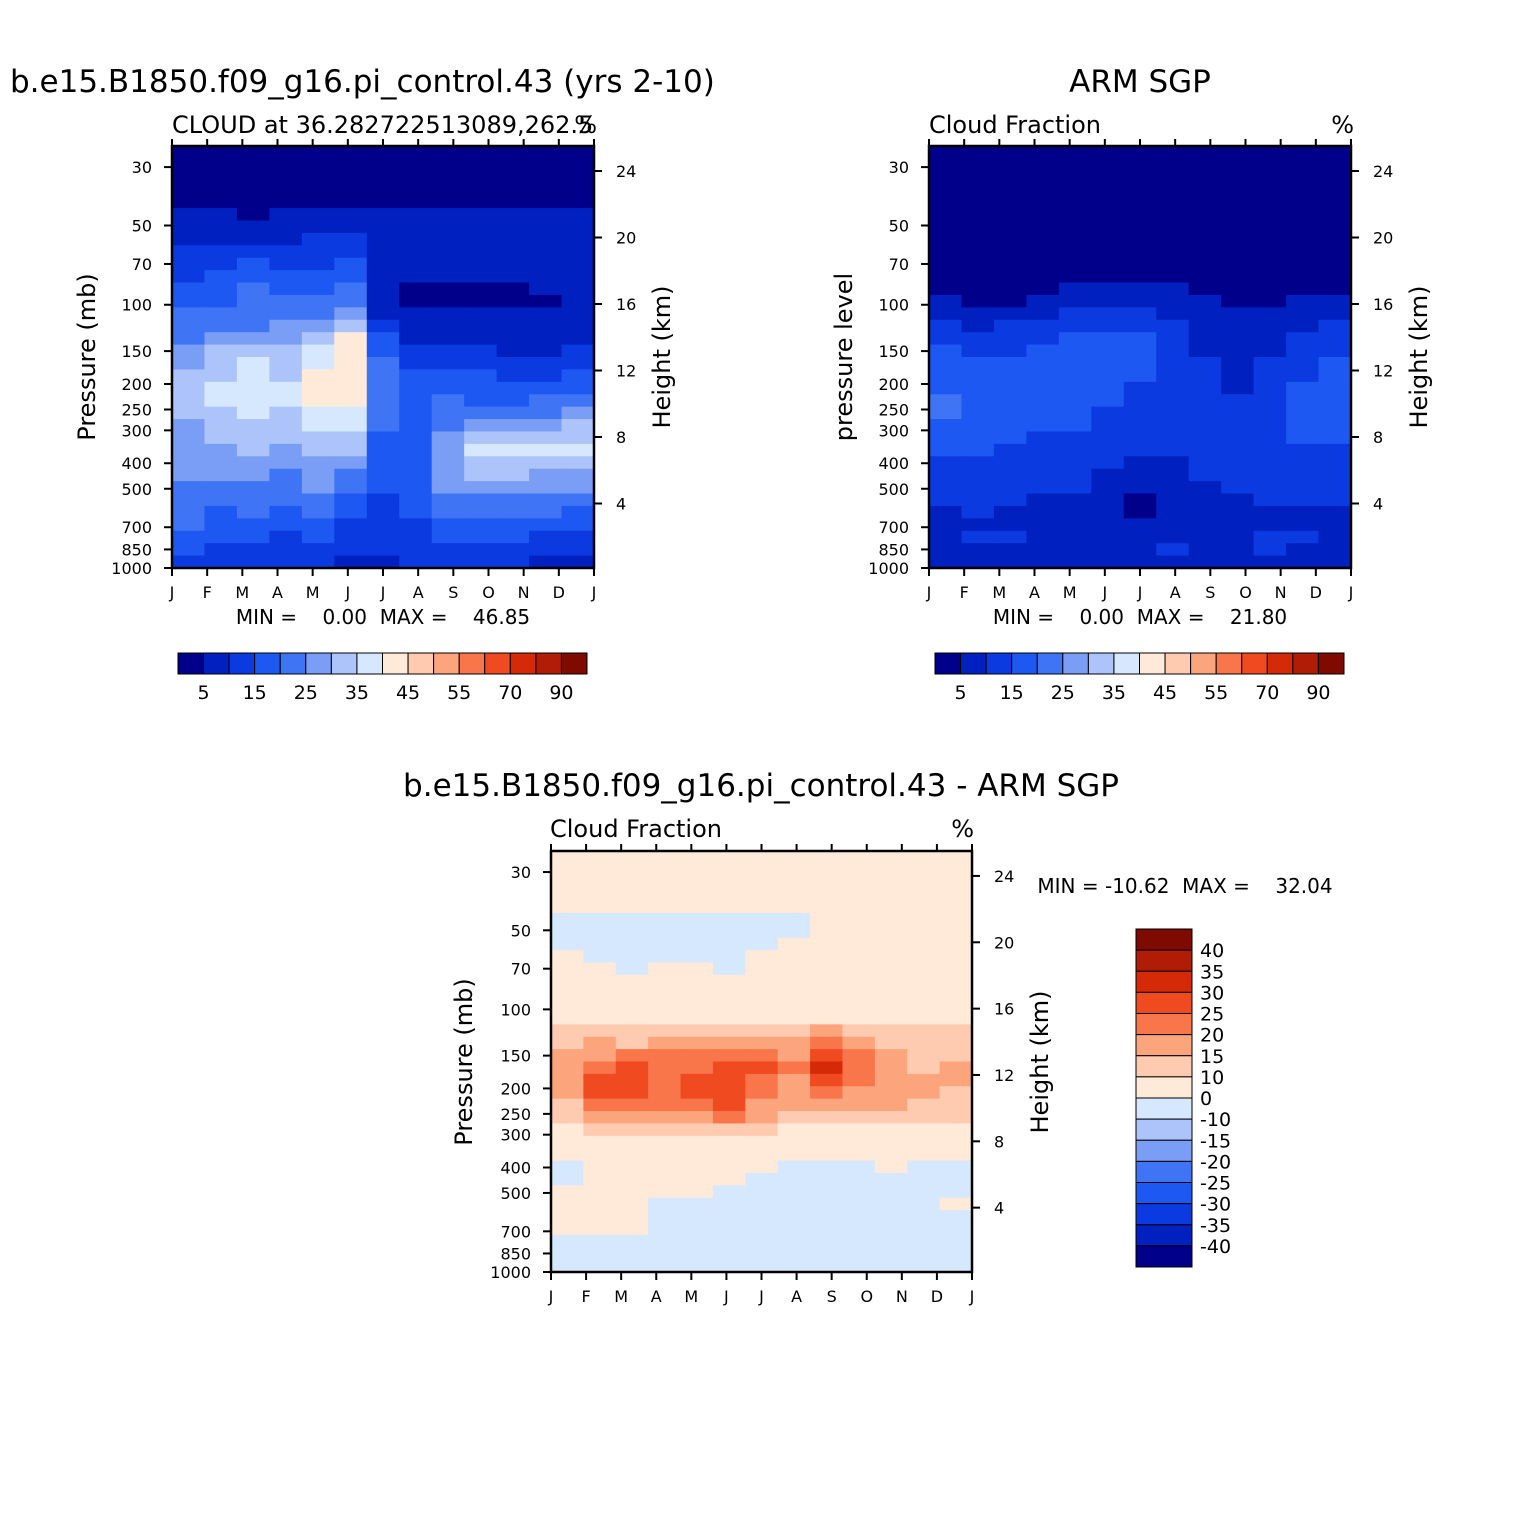 Image resolution: width=1524 pixels, height=1524 pixels. I want to click on y-right-tick-label: 20, so click(1383, 238).